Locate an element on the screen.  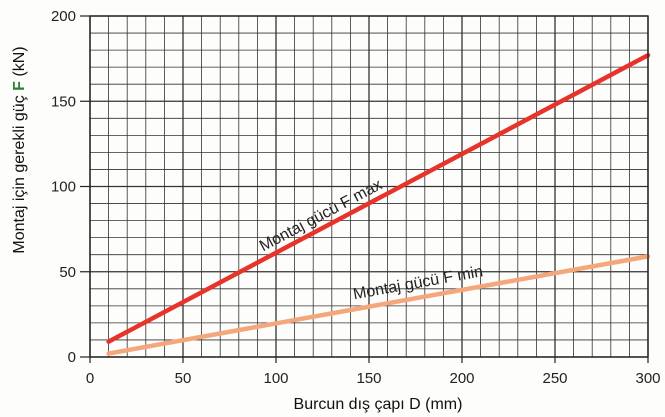
x-tick-labels: 0 50 100 150 200 250 300 is located at coordinates (373, 378).